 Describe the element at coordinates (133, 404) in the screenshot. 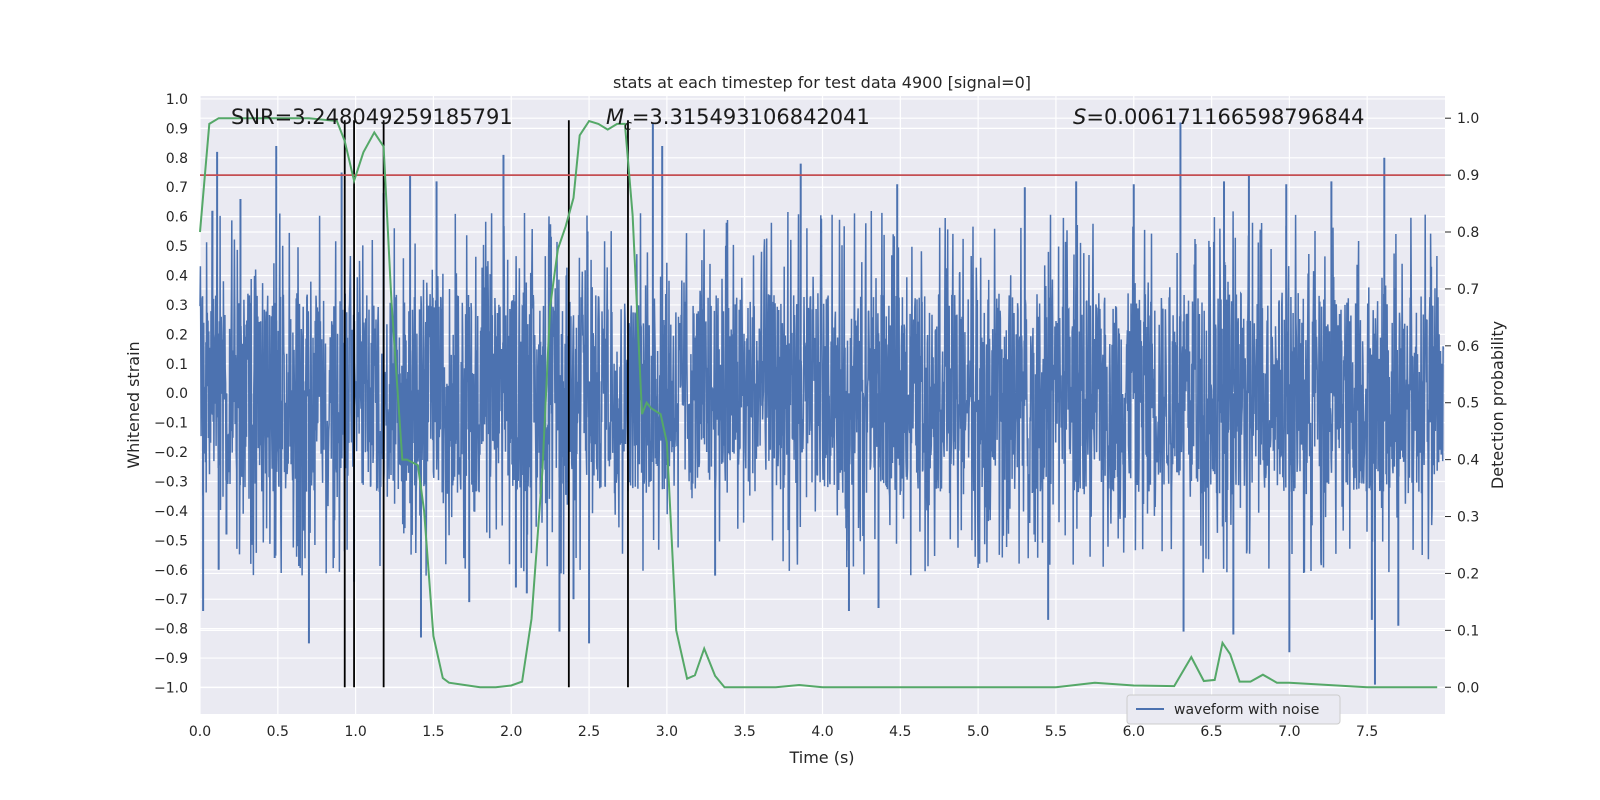

I see `y-axis-label: Whitened strain` at that location.